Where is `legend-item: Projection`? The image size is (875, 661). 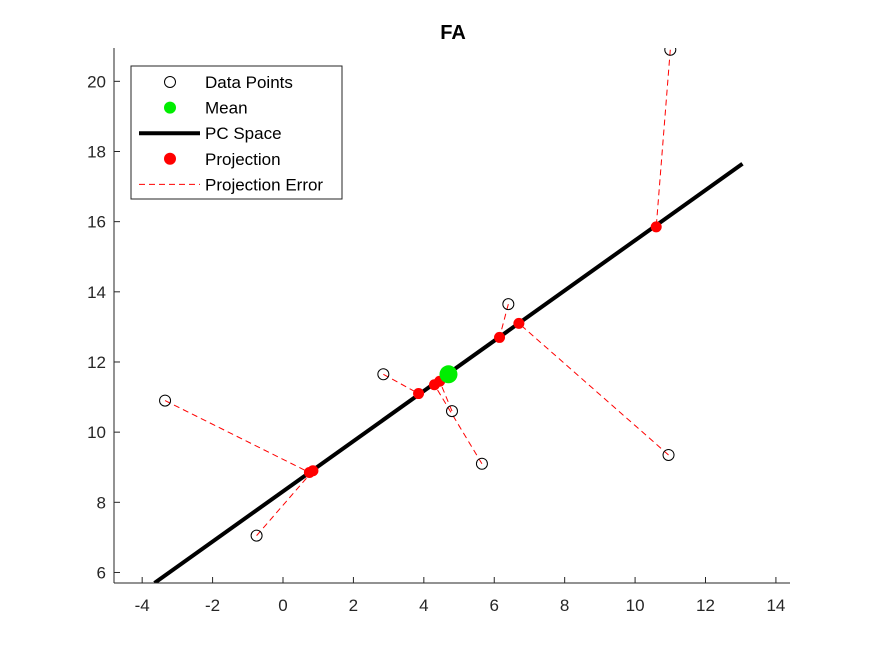
legend-item: Projection is located at coordinates (222, 159).